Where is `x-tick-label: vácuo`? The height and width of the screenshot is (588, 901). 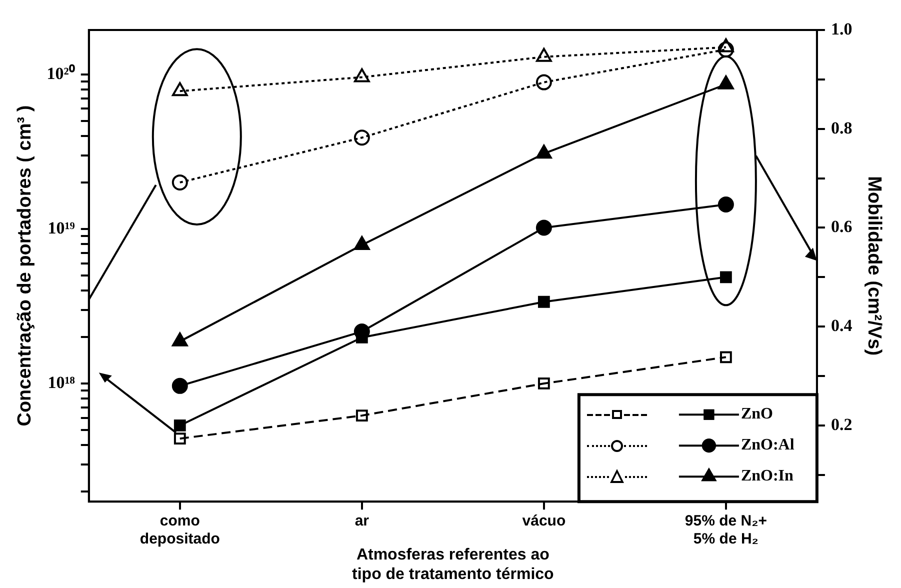 x-tick-label: vácuo is located at coordinates (544, 521).